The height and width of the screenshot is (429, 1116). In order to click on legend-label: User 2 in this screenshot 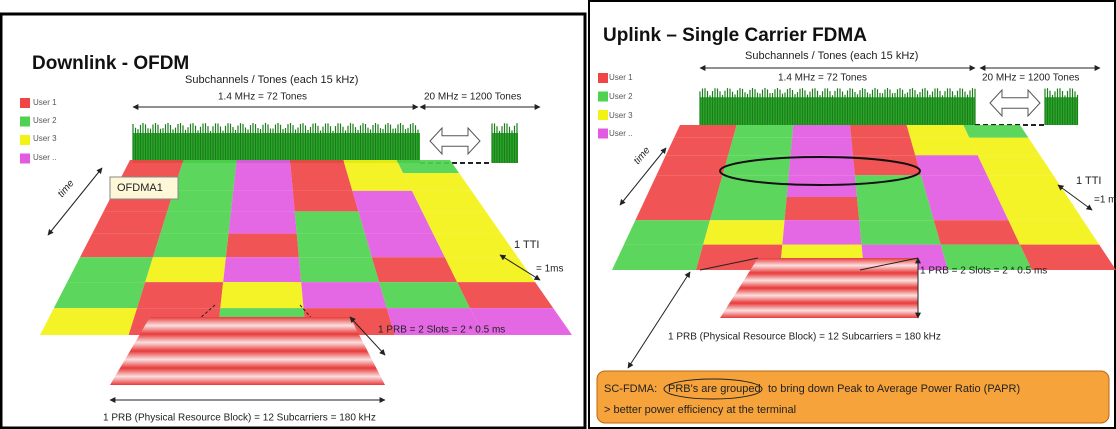, I will do `click(621, 96)`.